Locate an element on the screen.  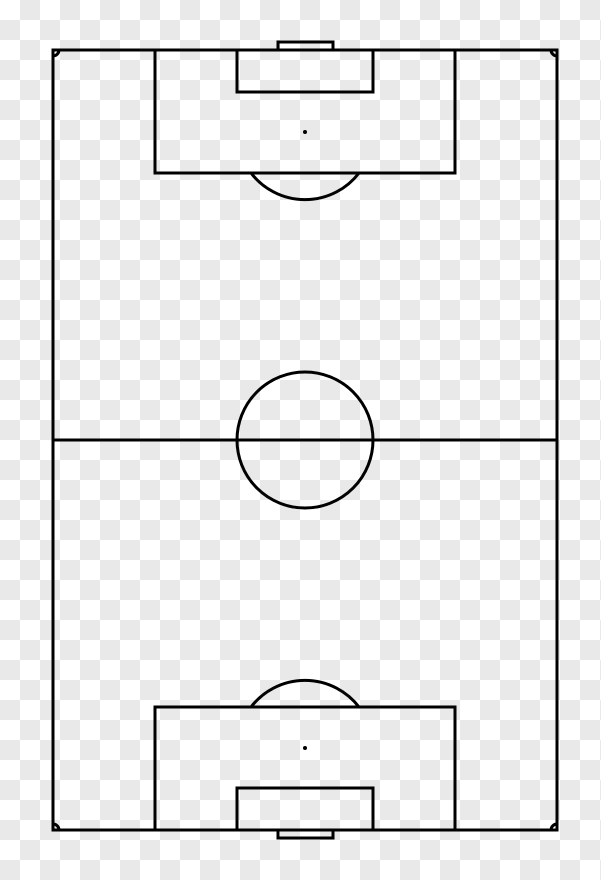
top-penalty-area is located at coordinates (305, 111).